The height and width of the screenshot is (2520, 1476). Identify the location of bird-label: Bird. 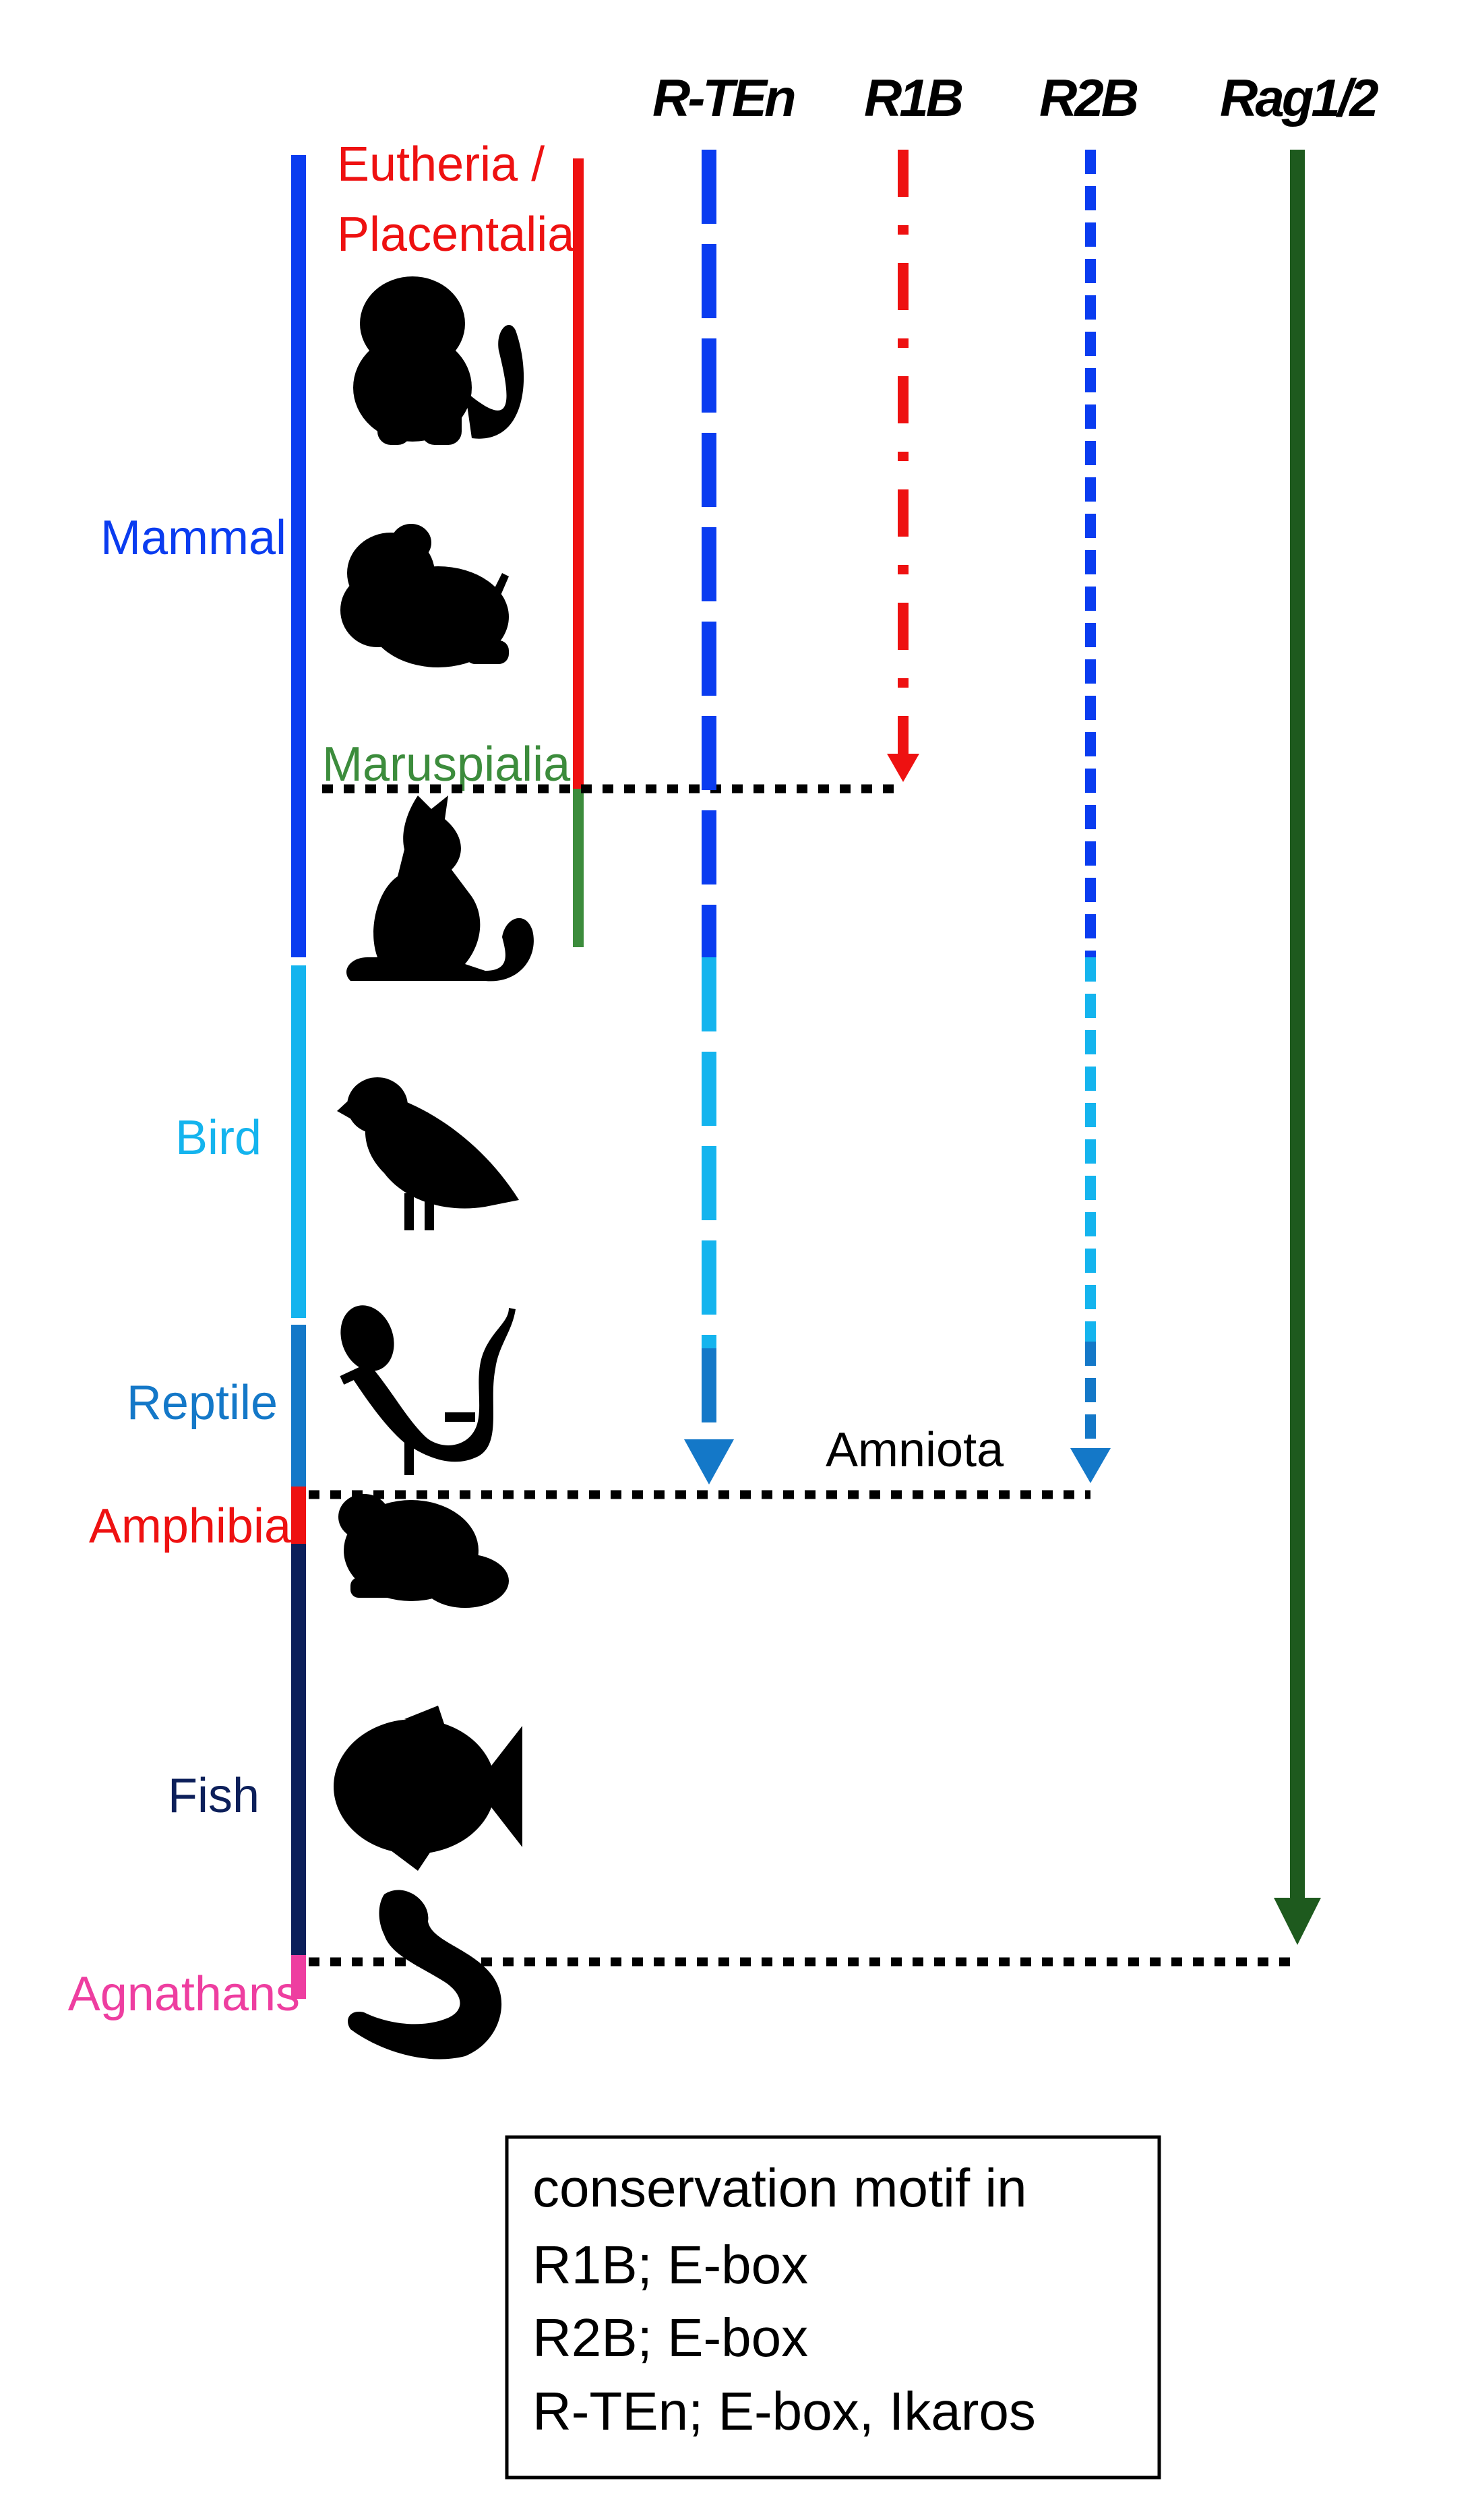
(218, 1138).